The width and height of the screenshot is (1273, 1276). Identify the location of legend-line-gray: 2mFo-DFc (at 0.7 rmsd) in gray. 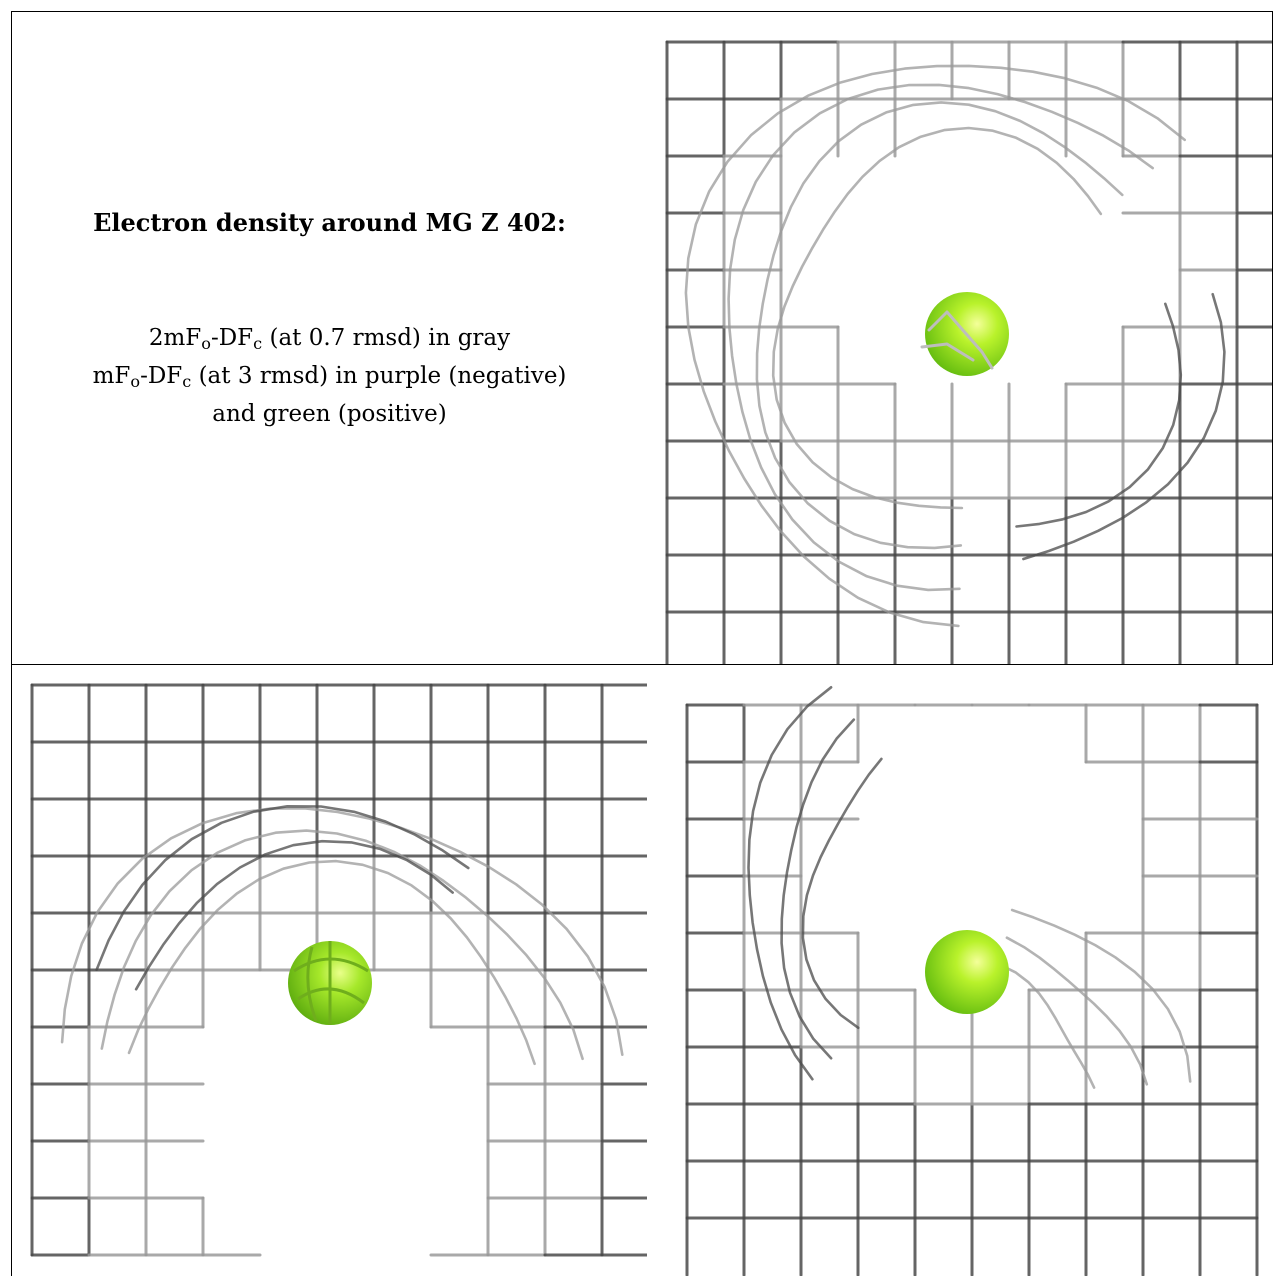
(329, 339).